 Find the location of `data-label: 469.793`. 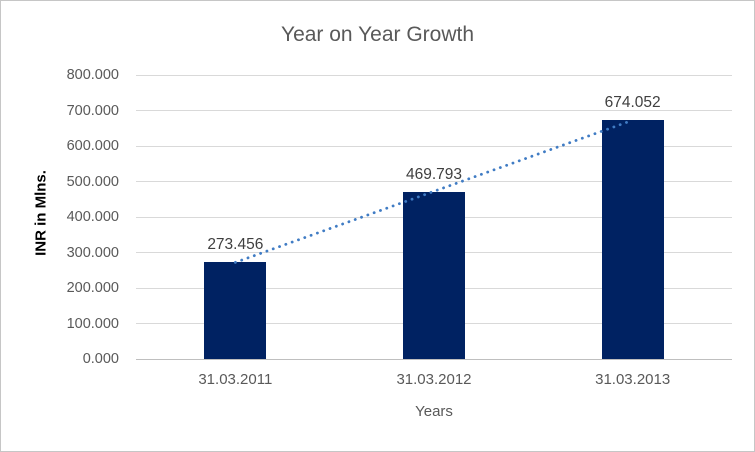

data-label: 469.793 is located at coordinates (434, 175).